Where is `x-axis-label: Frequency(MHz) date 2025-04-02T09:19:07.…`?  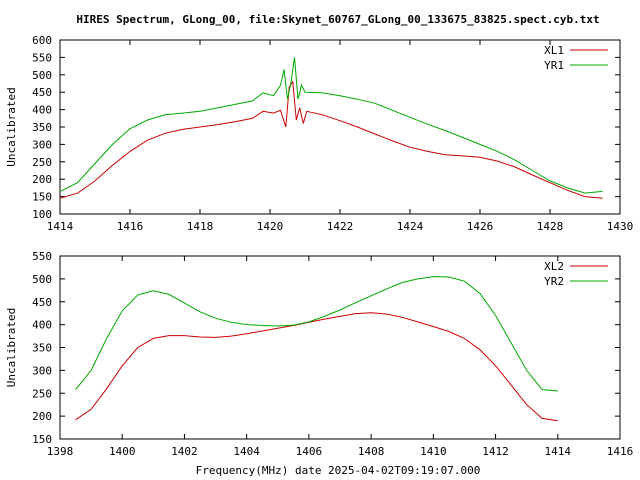 x-axis-label: Frequency(MHz) date 2025-04-02T09:19:07.… is located at coordinates (338, 470).